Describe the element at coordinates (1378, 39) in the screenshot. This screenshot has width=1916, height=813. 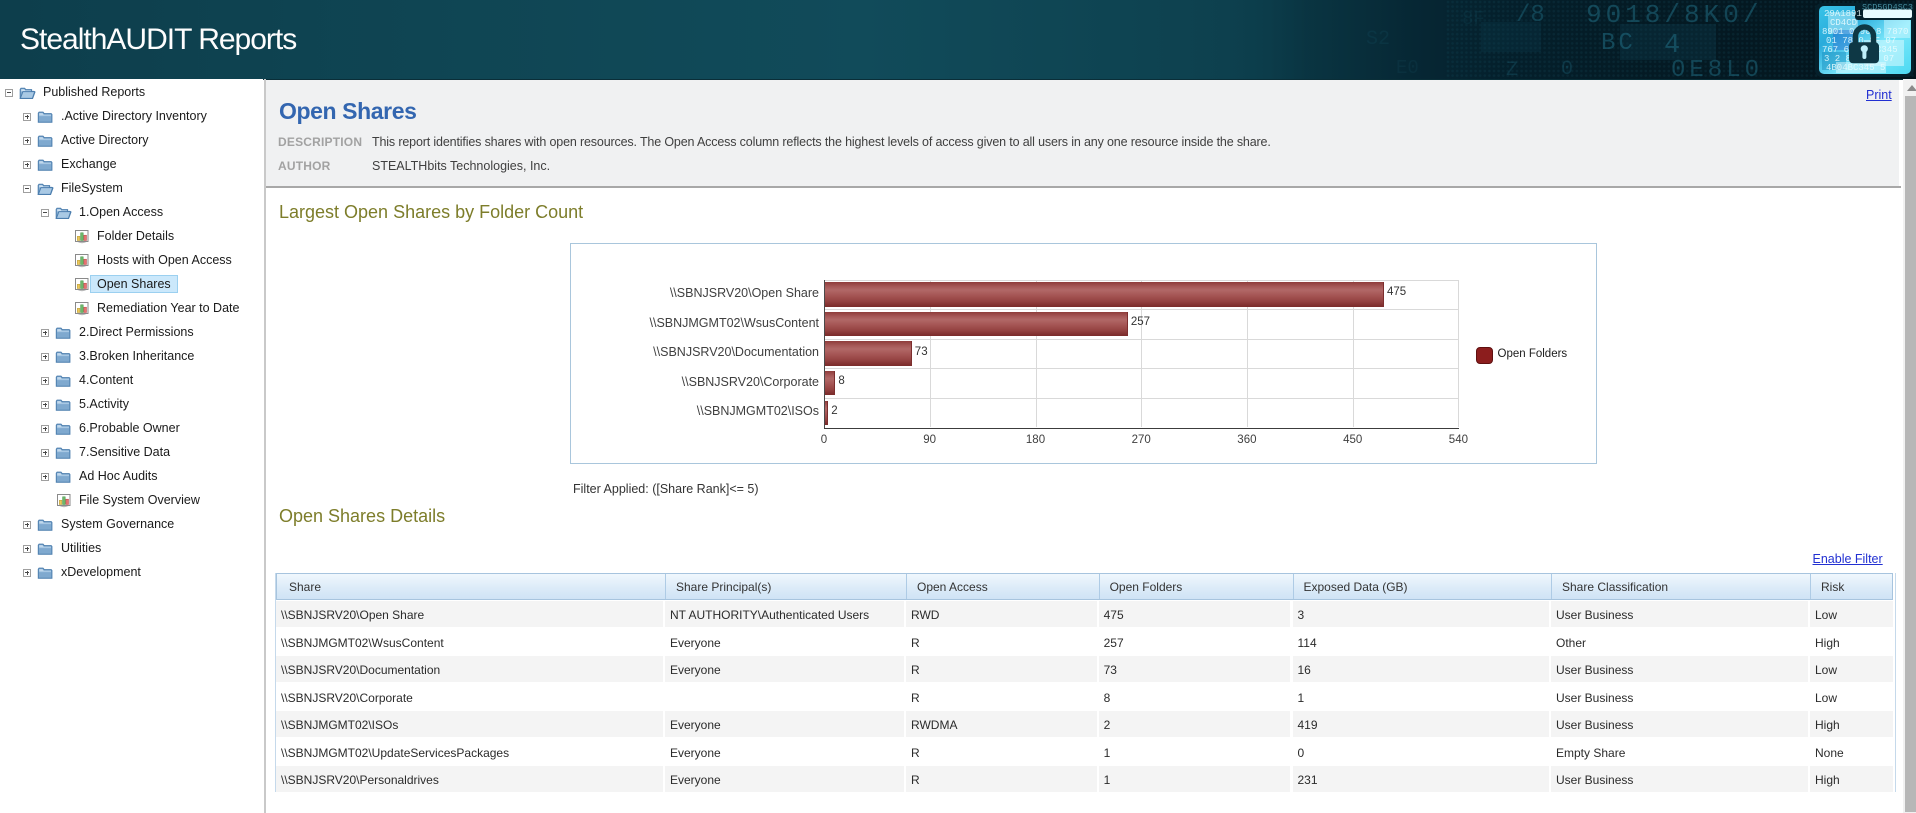
I see `svg-text: S2` at that location.